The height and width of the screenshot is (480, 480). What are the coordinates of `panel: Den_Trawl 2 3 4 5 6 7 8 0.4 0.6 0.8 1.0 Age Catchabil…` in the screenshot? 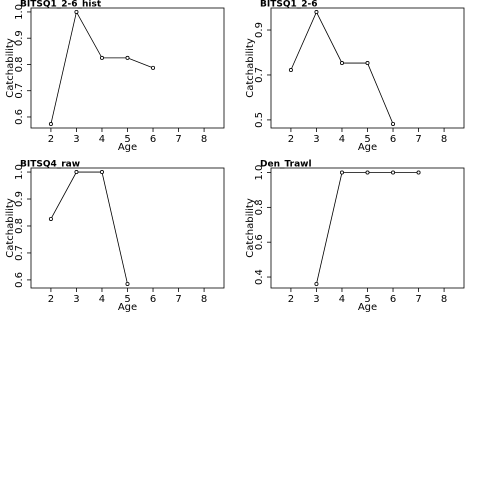 It's located at (355, 236).